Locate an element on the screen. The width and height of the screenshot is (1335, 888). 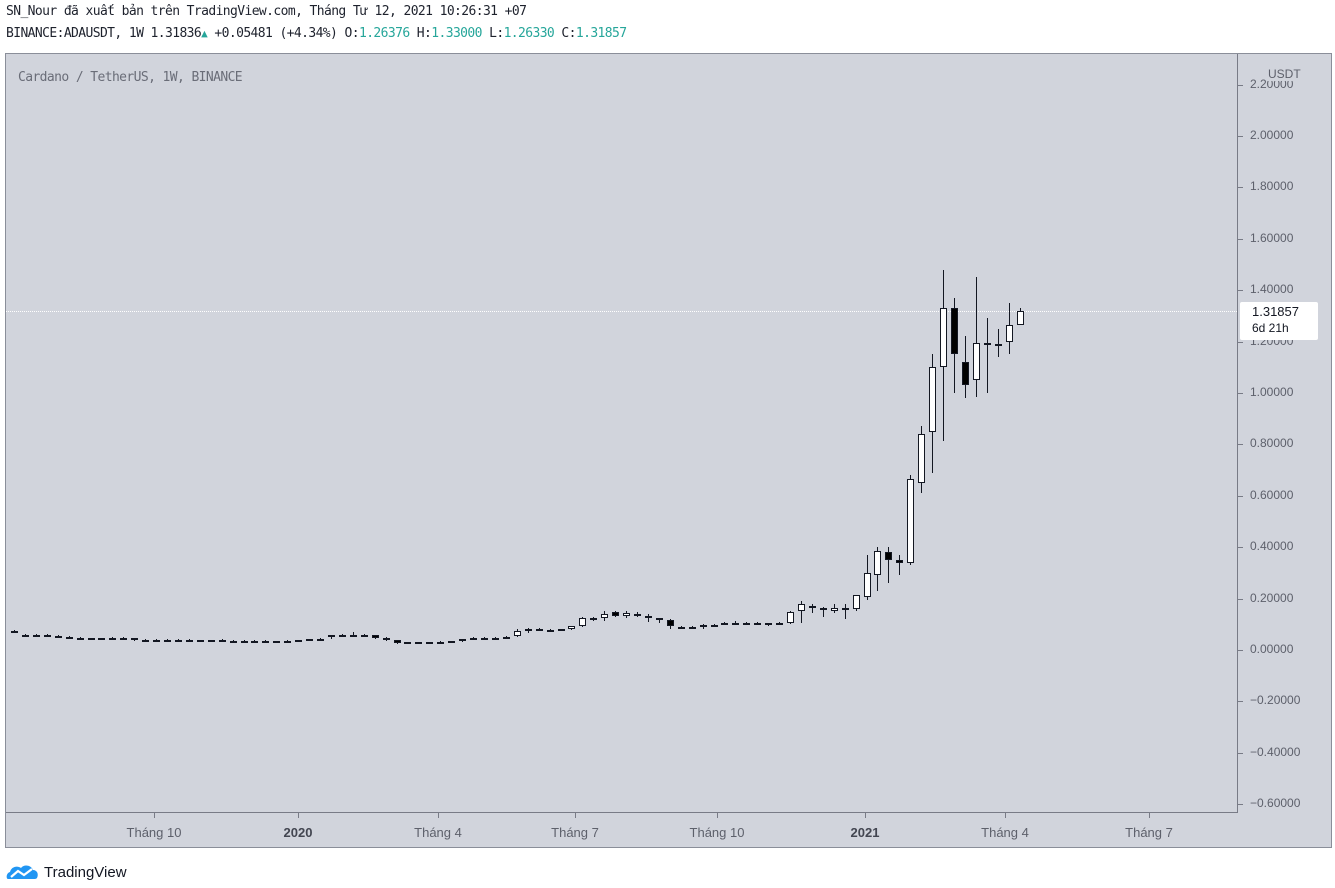
low-label: L: is located at coordinates (496, 33).